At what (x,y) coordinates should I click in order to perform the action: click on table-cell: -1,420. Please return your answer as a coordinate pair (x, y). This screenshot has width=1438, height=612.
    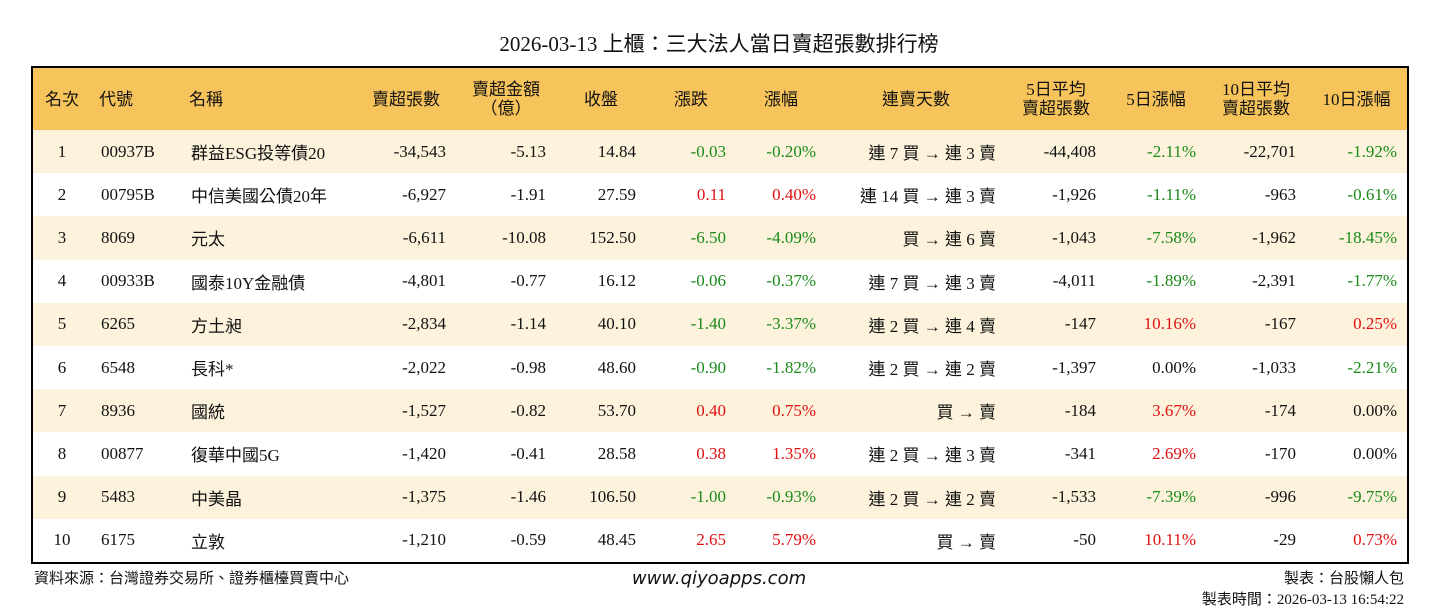
    Looking at the image, I should click on (424, 453).